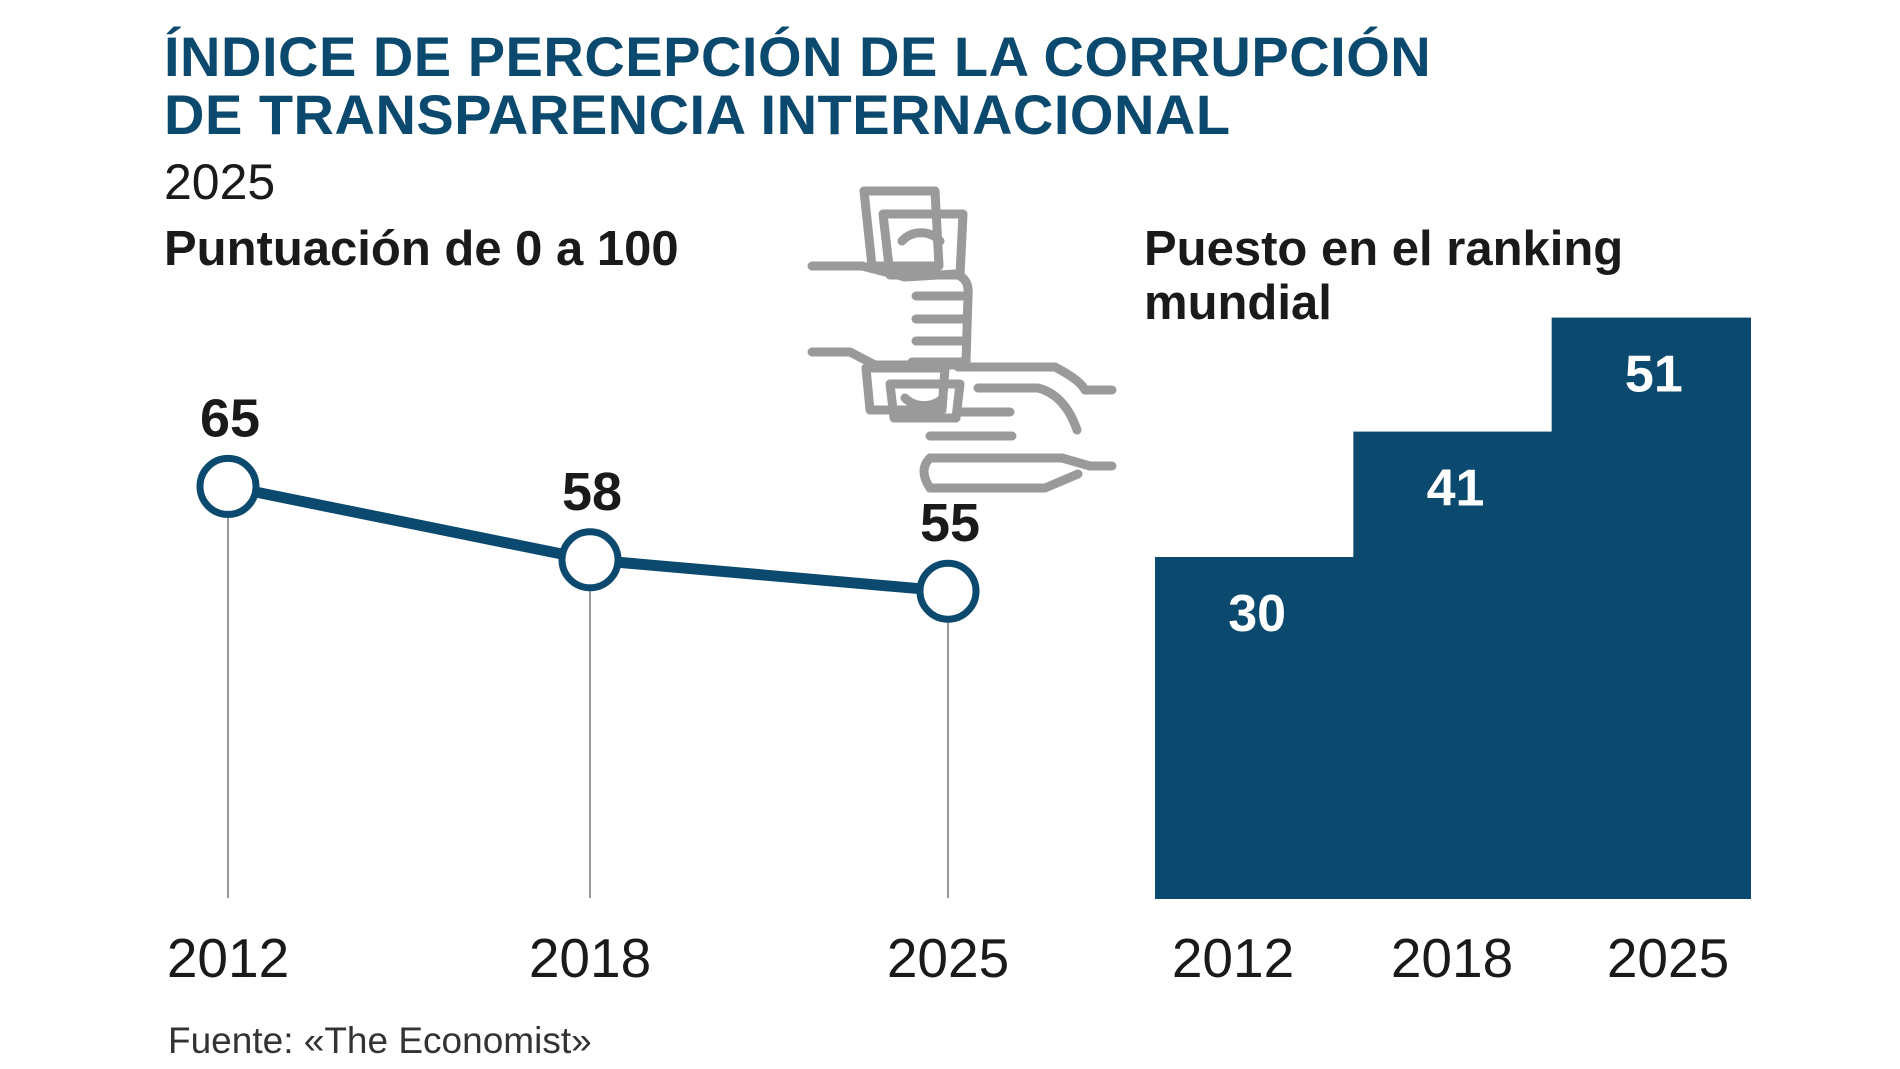 Image resolution: width=1900 pixels, height=1069 pixels. I want to click on bar-2018, so click(1453, 665).